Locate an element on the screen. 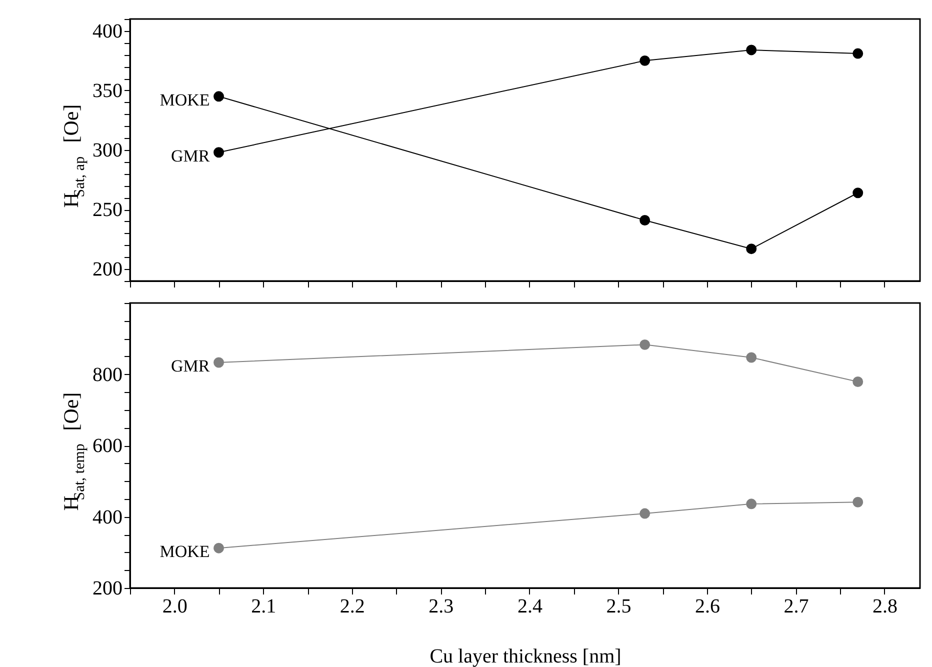  y-tick-label: 800 is located at coordinates (107, 375).